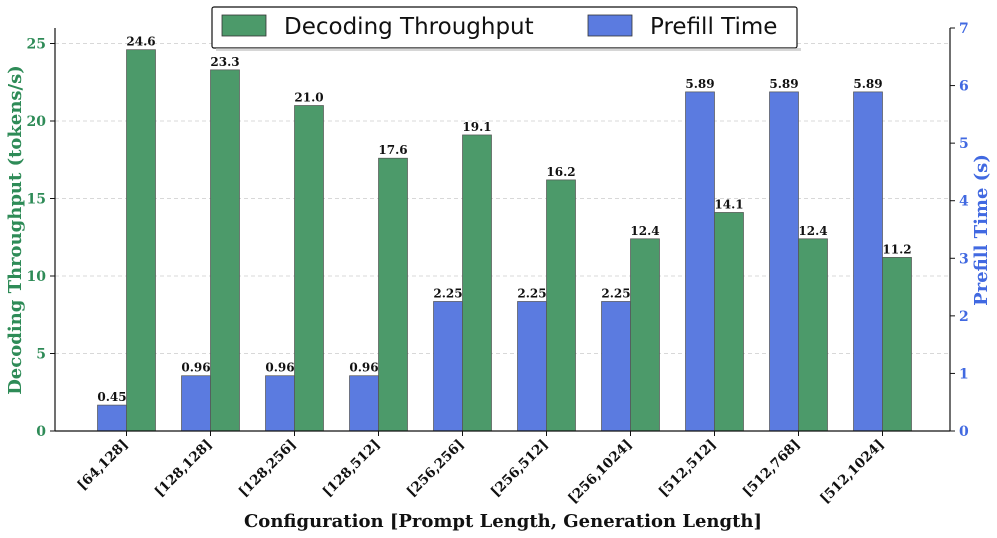 The width and height of the screenshot is (997, 538). Describe the element at coordinates (36, 45) in the screenshot. I see `y-left-tick-label: 25` at that location.